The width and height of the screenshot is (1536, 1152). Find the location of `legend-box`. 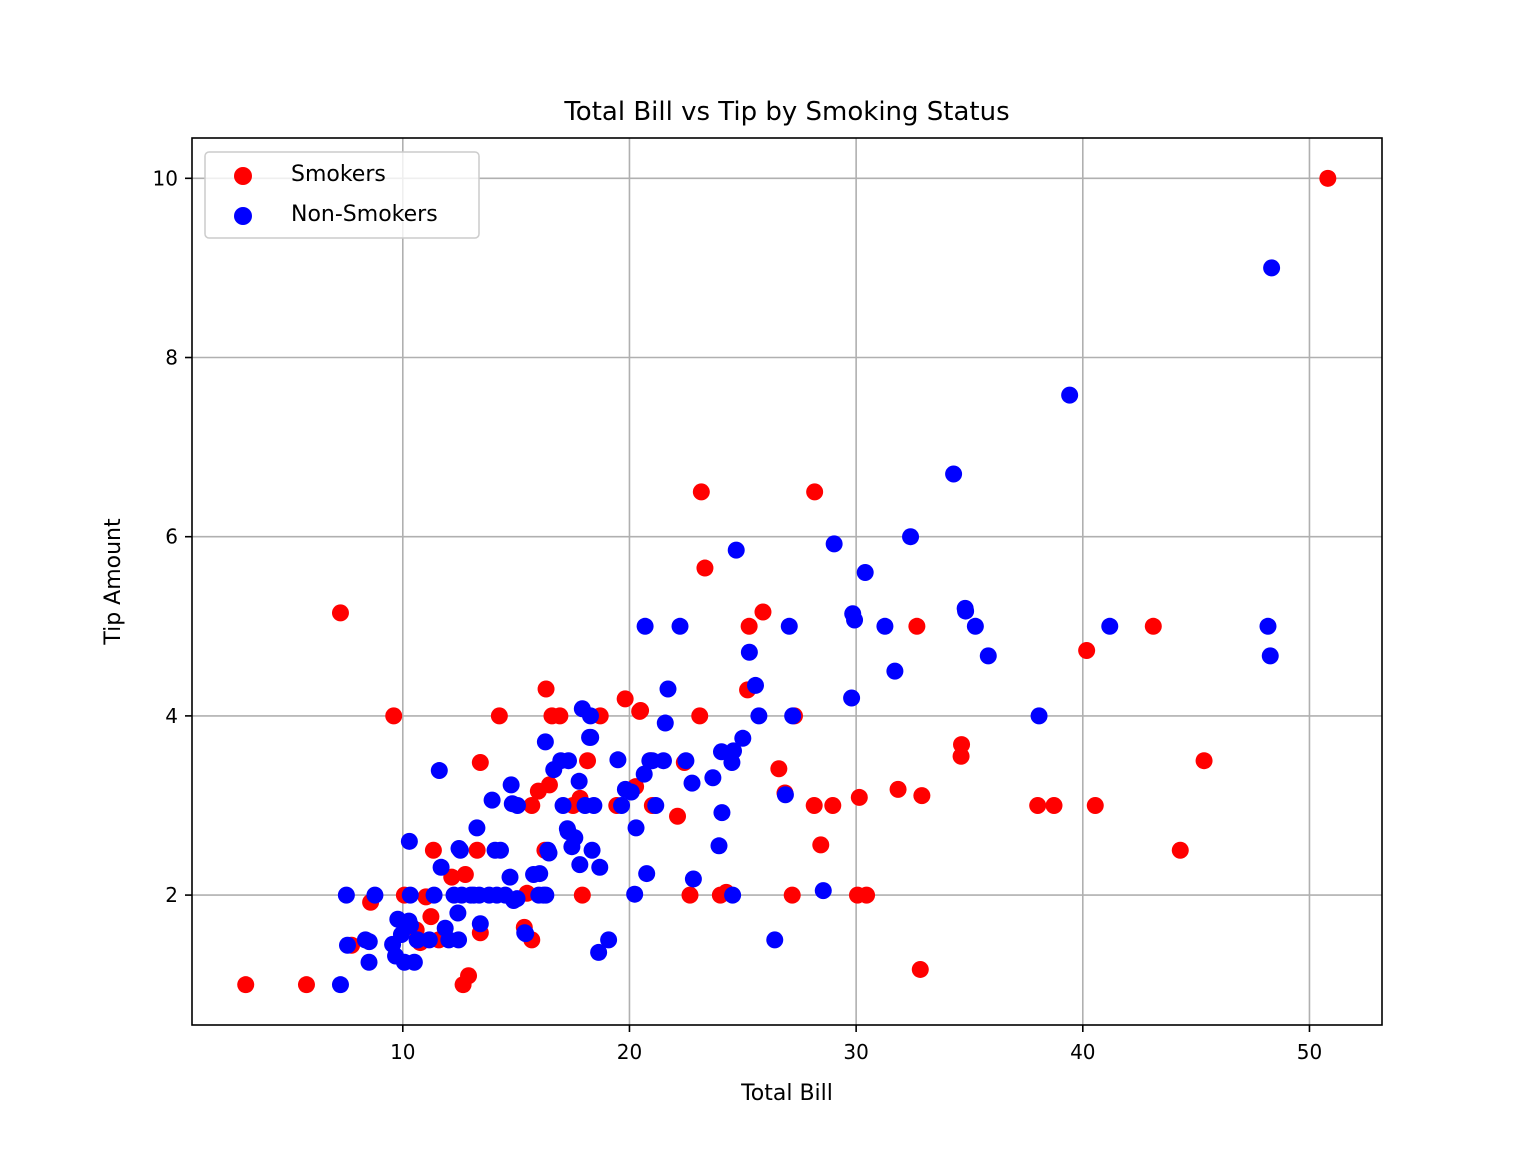

legend-box is located at coordinates (342, 195).